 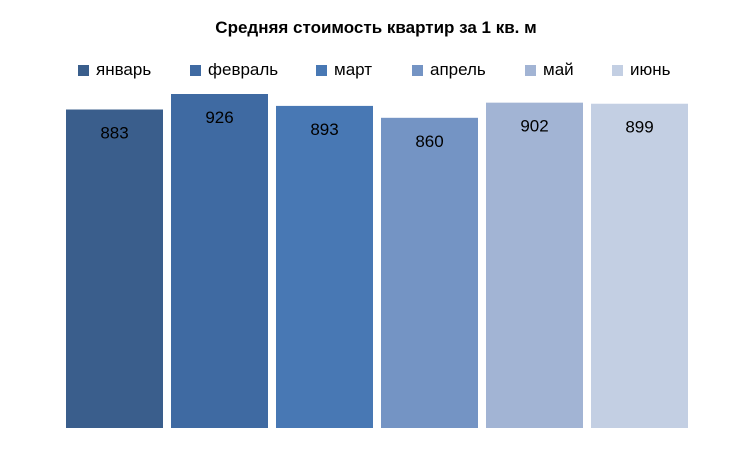 What do you see at coordinates (650, 69) in the screenshot?
I see `legend-label-5: июнь` at bounding box center [650, 69].